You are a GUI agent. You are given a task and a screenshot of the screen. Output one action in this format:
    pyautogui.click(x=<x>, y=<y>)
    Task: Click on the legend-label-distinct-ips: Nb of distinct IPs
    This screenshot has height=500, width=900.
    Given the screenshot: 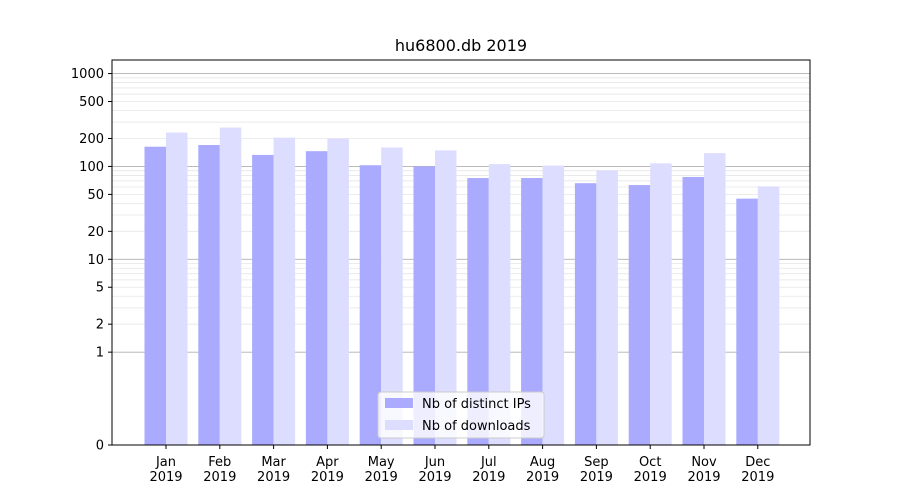 What is the action you would take?
    pyautogui.click(x=476, y=404)
    